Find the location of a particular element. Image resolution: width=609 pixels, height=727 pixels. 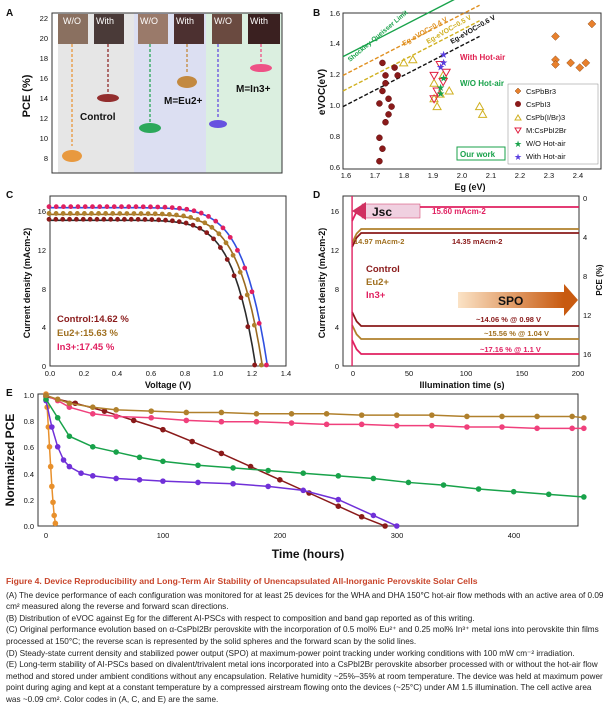

pb-our-work-box is located at coordinates (481, 153).